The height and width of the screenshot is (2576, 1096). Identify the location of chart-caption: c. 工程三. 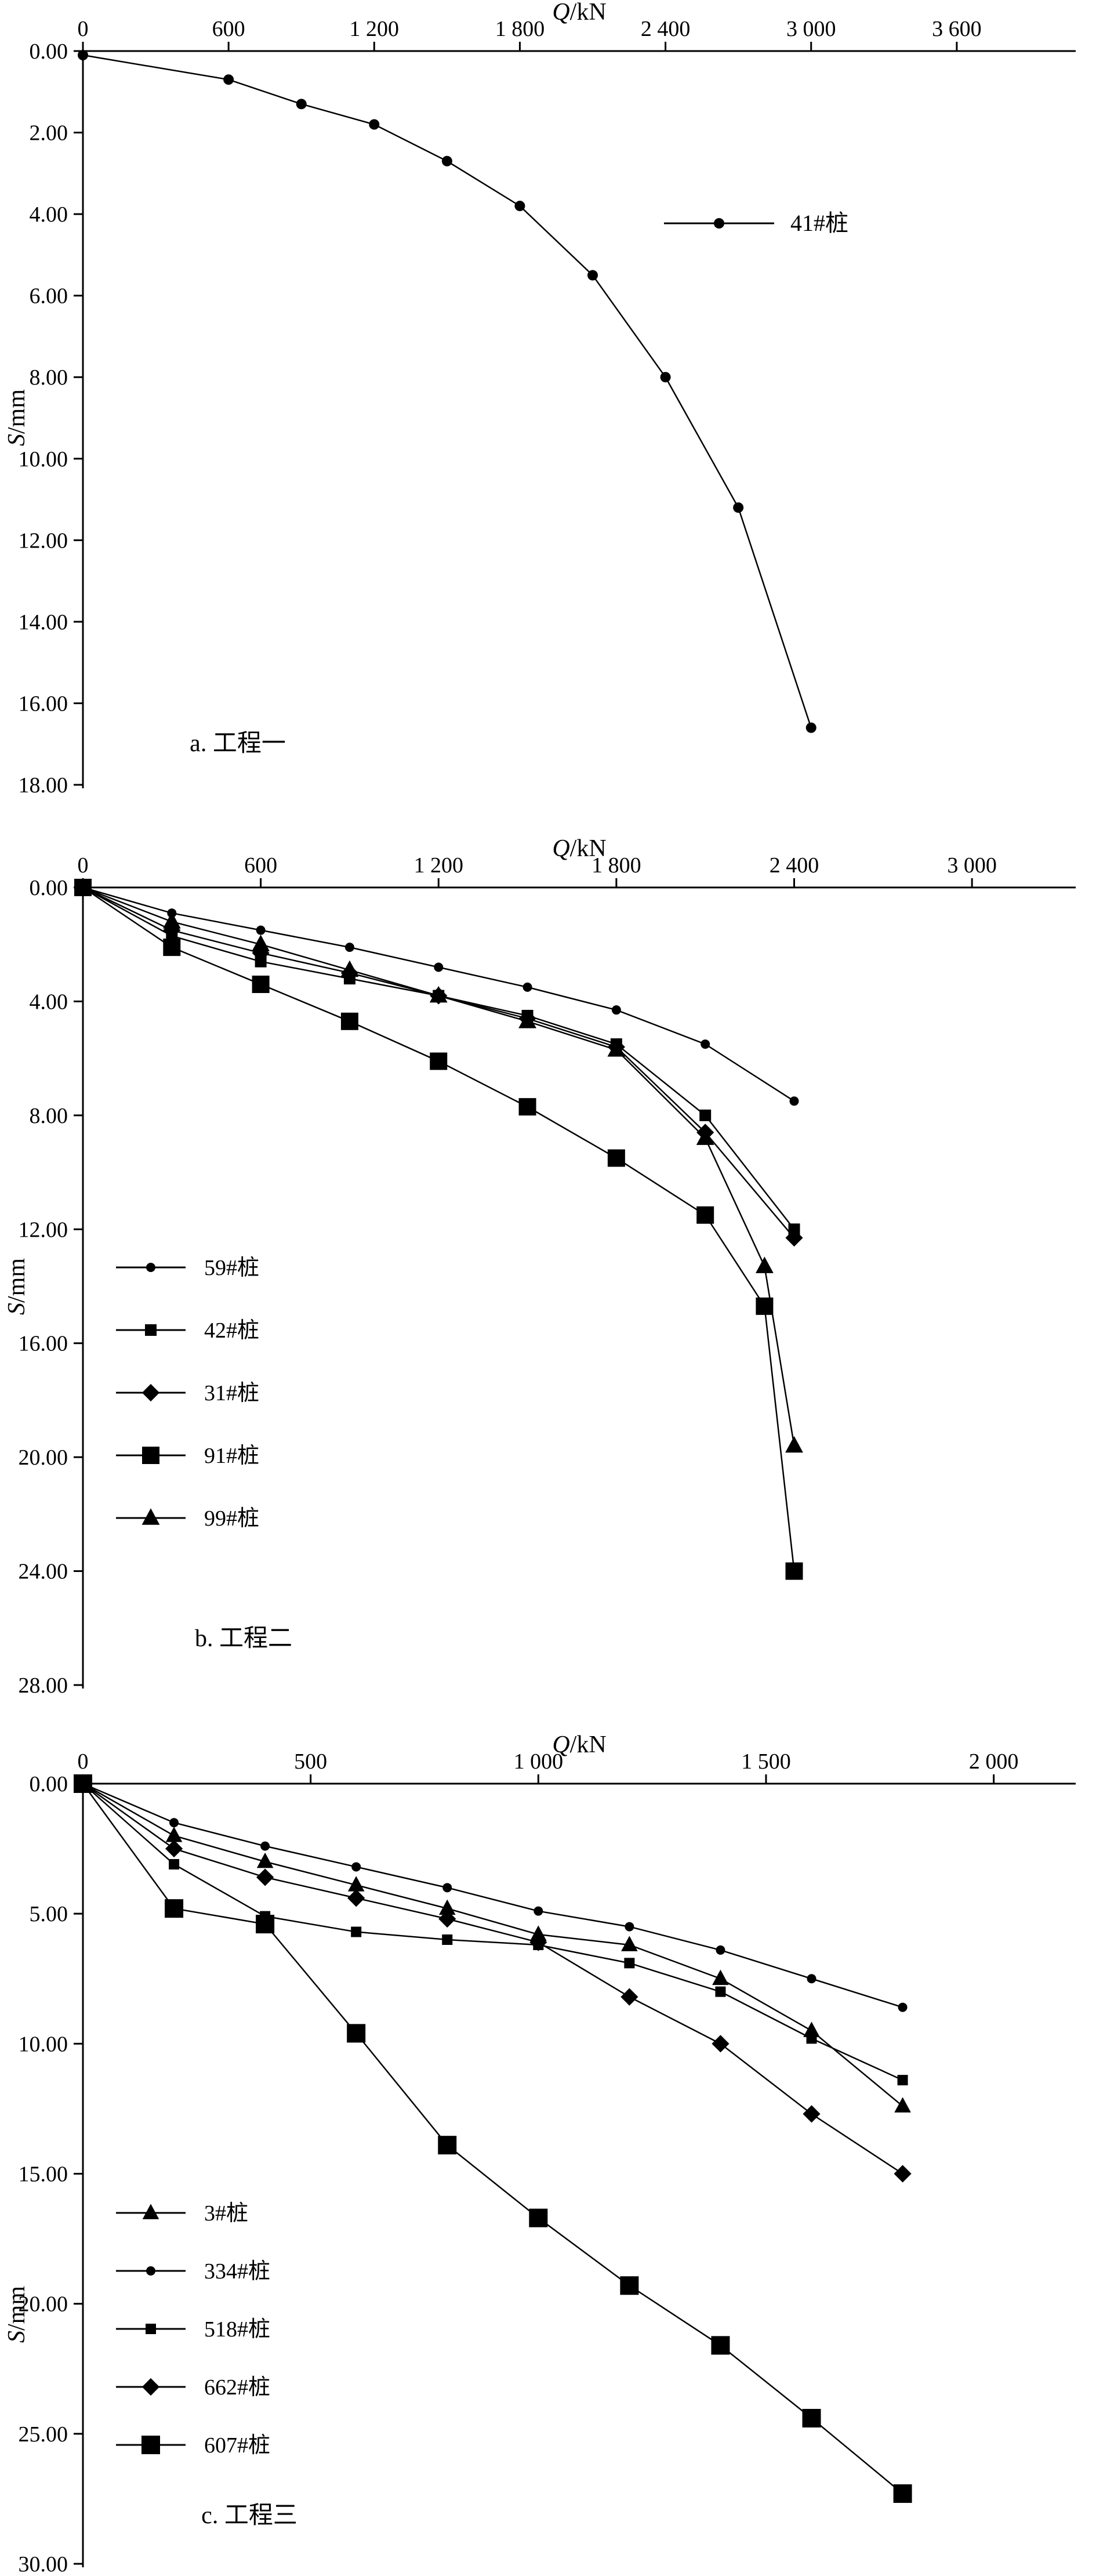
(249, 2516).